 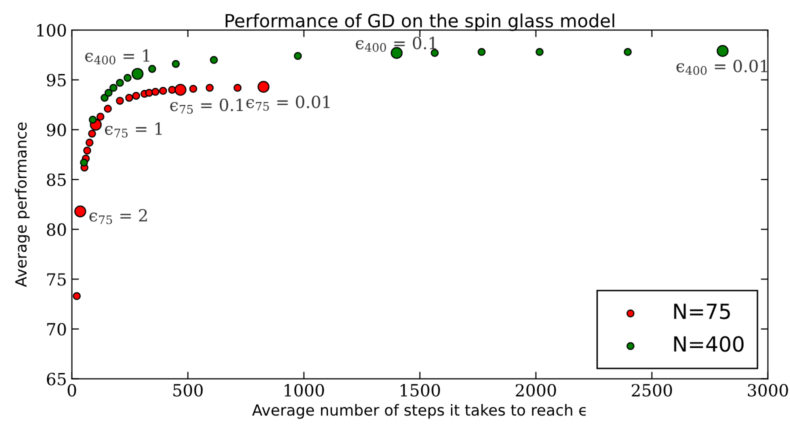 I want to click on annotation: ϵ$_{400}$ = 0.1, so click(x=396, y=44).